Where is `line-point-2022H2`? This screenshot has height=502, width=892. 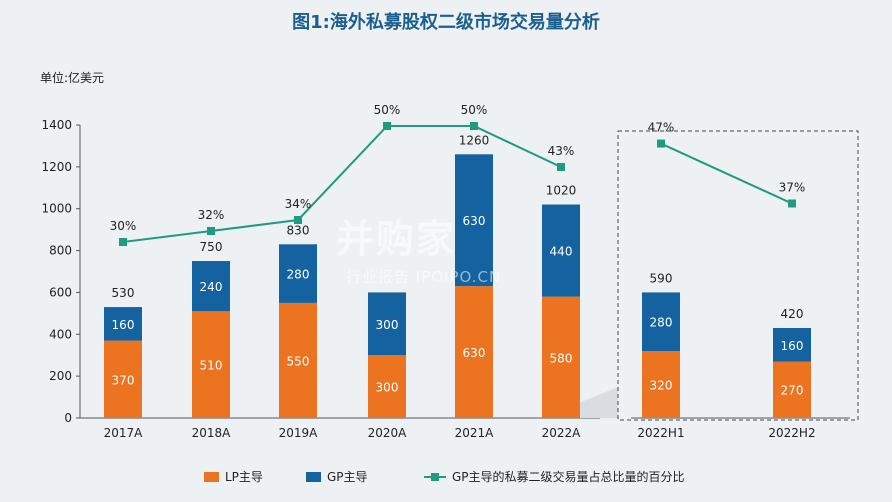 line-point-2022H2 is located at coordinates (792, 203).